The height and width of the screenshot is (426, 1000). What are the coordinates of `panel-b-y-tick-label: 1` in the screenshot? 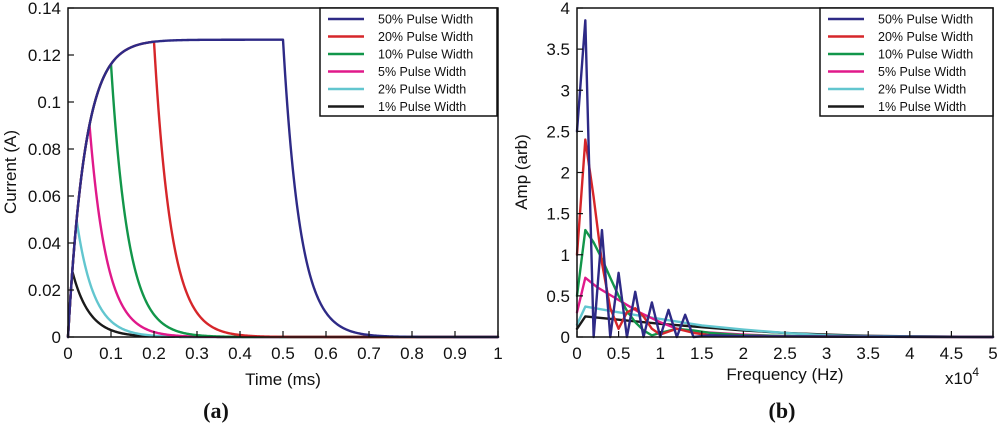 It's located at (565, 255).